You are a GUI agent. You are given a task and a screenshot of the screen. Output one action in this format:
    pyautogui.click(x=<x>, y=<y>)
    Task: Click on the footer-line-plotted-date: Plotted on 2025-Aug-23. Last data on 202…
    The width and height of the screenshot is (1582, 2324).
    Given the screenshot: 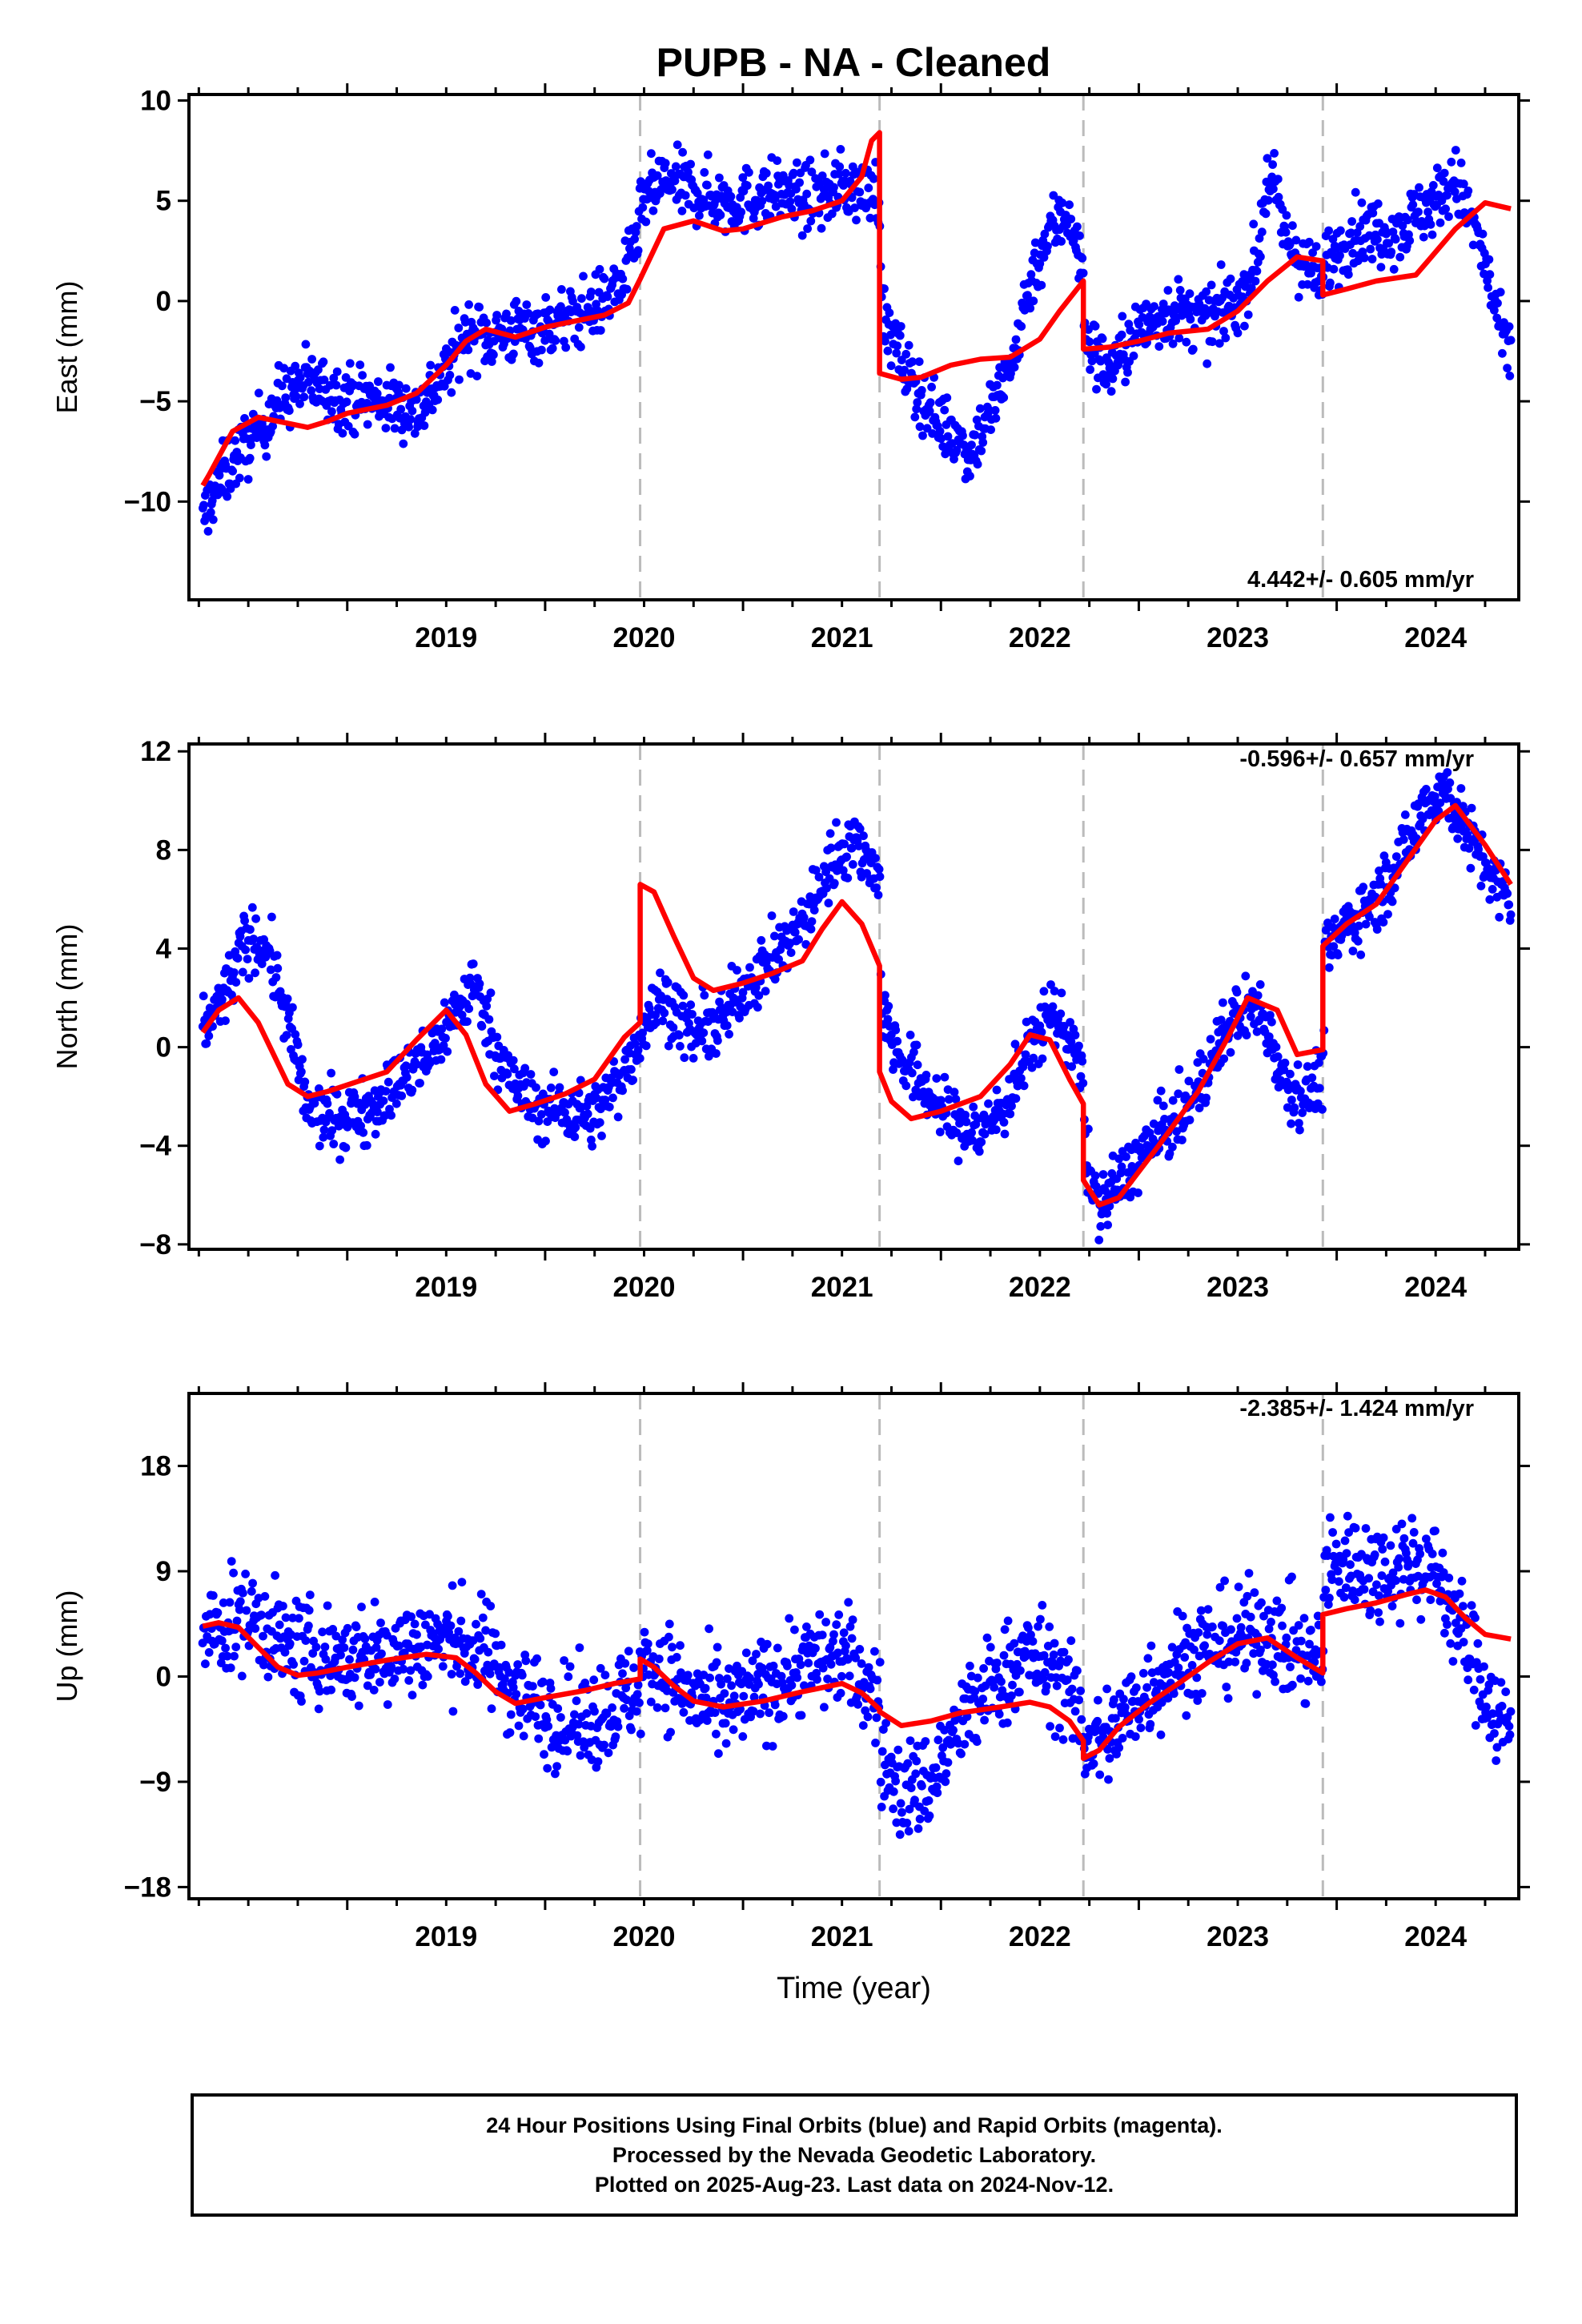 What is the action you would take?
    pyautogui.click(x=854, y=2184)
    